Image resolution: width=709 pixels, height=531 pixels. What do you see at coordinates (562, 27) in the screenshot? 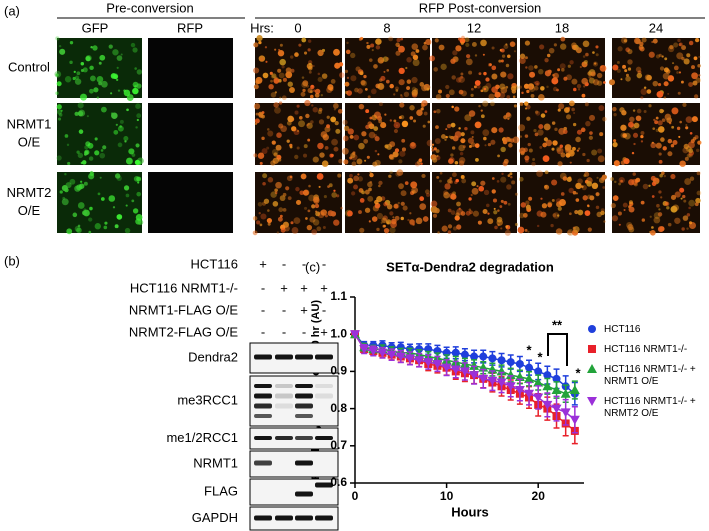
I see `timepoint-label: 18` at bounding box center [562, 27].